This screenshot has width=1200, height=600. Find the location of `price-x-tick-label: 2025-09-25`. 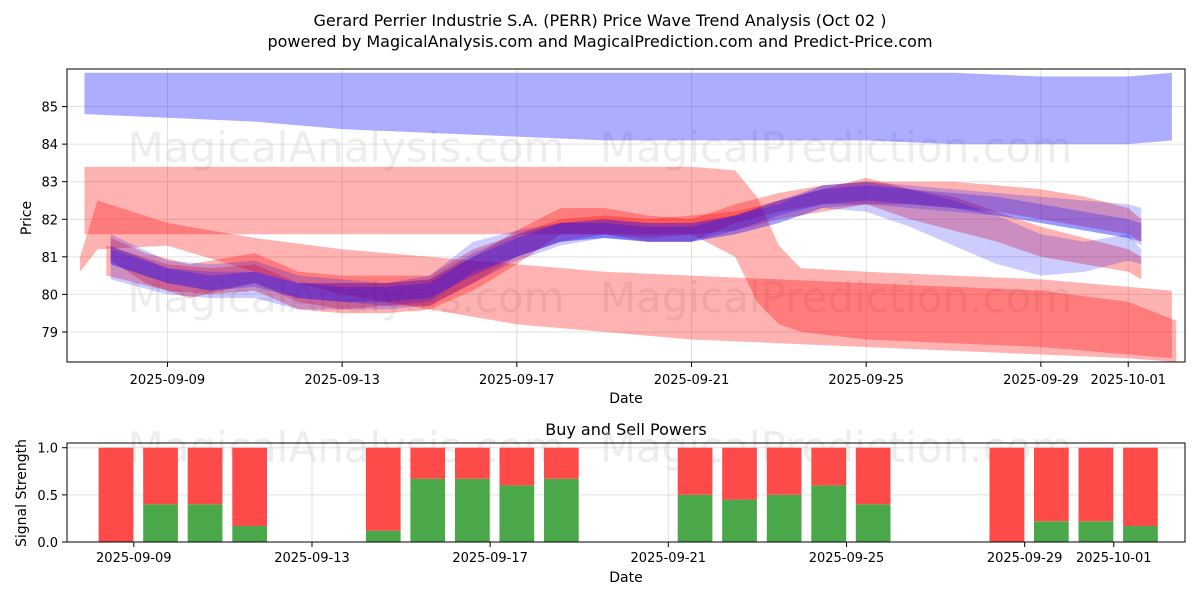

price-x-tick-label: 2025-09-25 is located at coordinates (866, 380).